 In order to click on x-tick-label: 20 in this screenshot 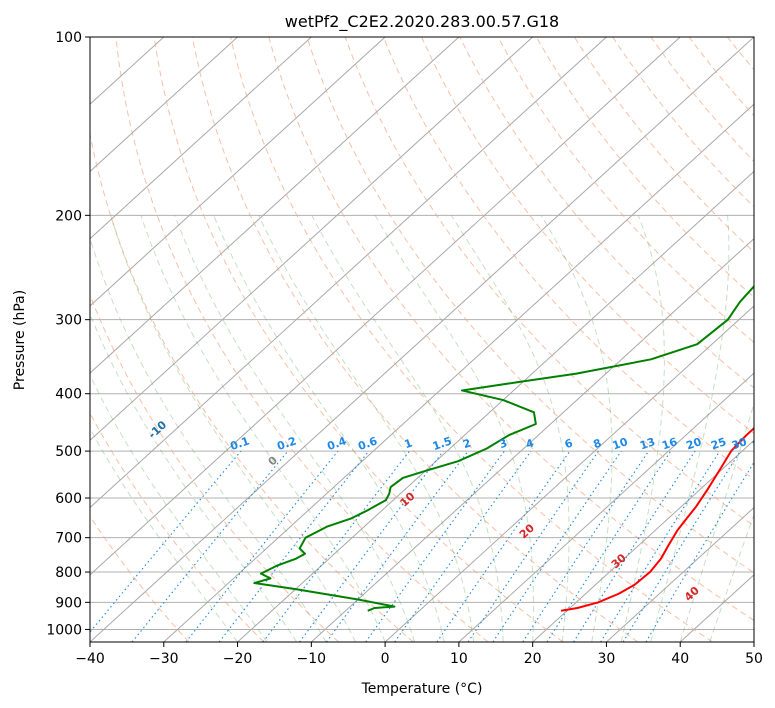, I will do `click(533, 659)`.